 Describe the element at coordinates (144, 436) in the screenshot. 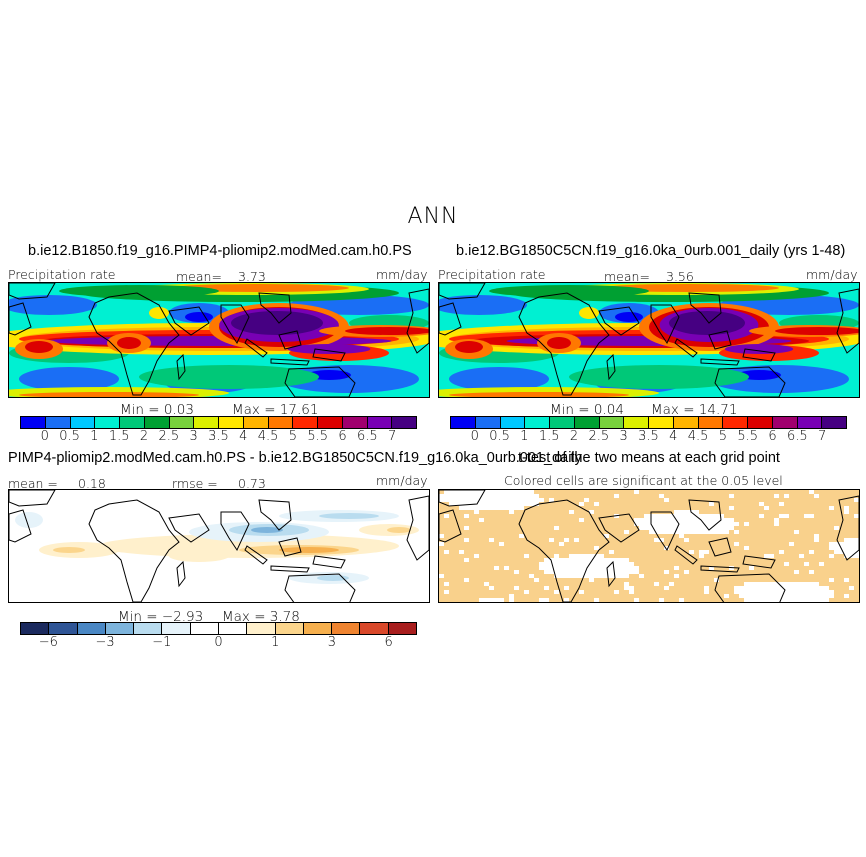

I see `colorbar-tick-label: 2` at that location.